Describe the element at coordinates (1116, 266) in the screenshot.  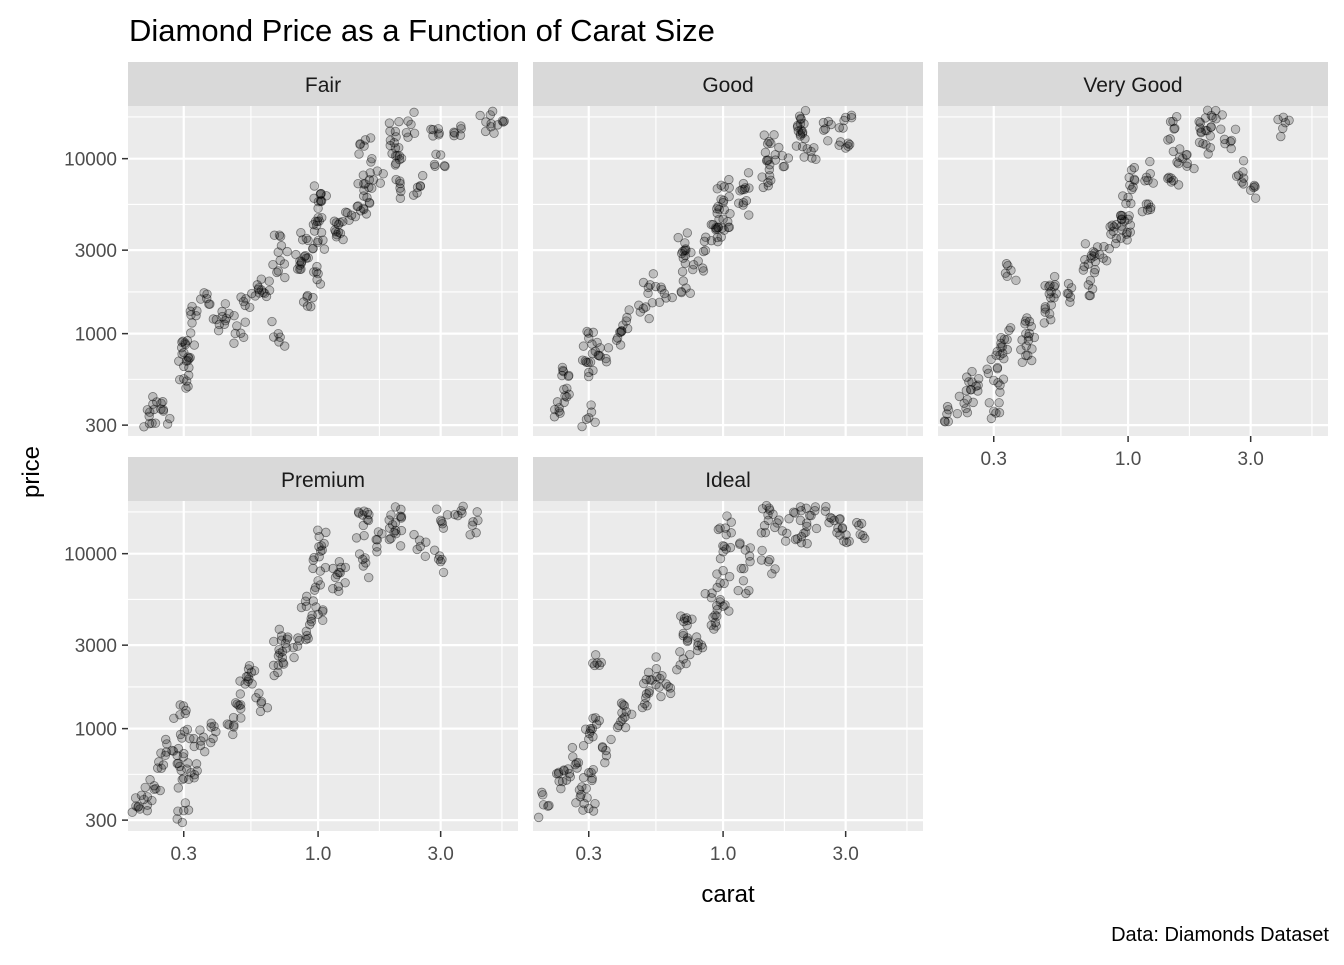
I see `point-layer` at that location.